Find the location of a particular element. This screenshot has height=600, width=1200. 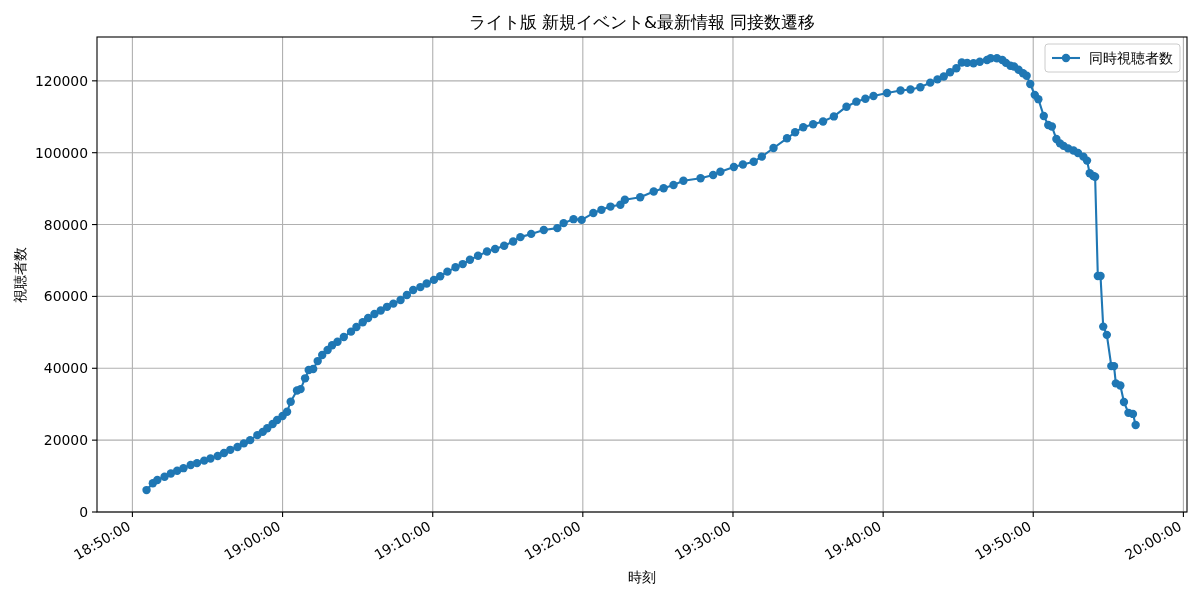

ytick: 100000 is located at coordinates (61, 152).